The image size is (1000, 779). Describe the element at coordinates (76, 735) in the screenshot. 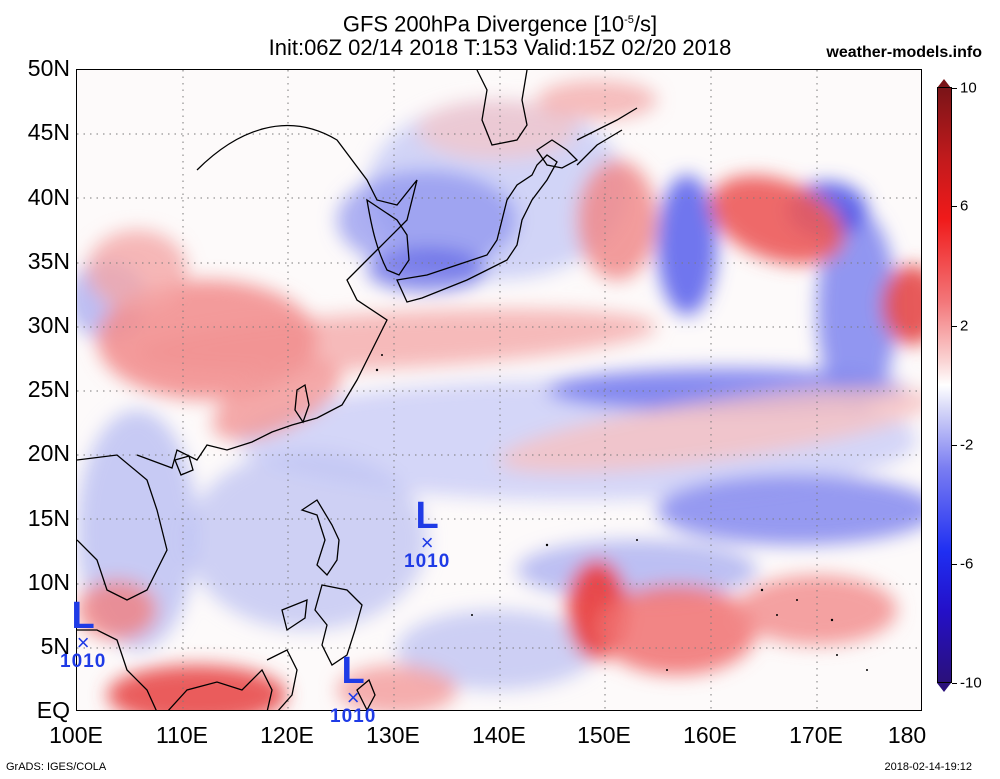

I see `lon-label: 100E` at that location.